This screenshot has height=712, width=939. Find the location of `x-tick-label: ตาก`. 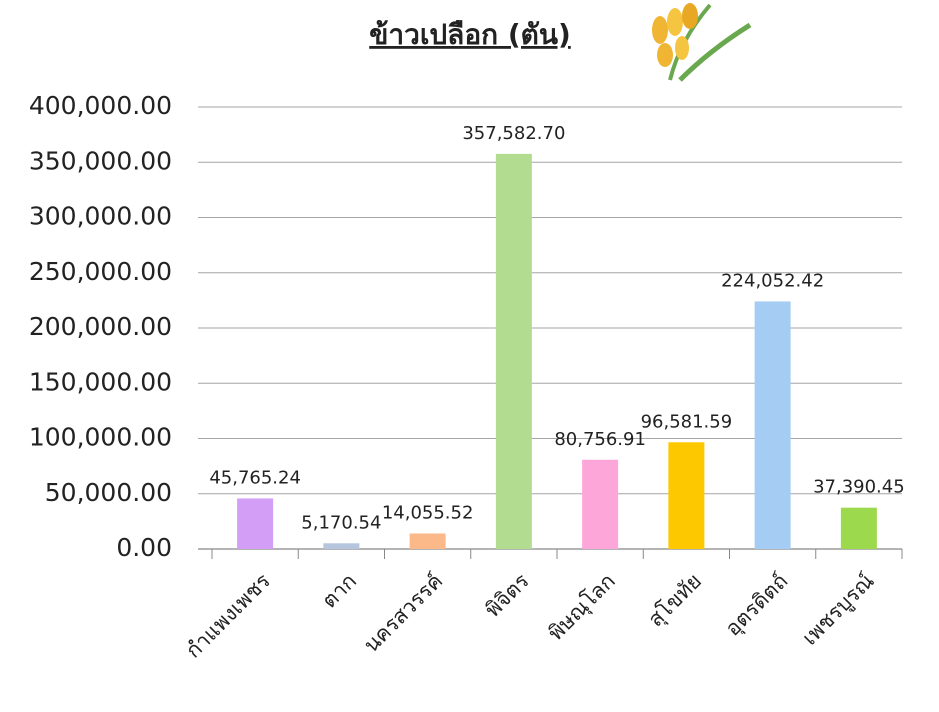

x-tick-label: ตาก is located at coordinates (339, 591).